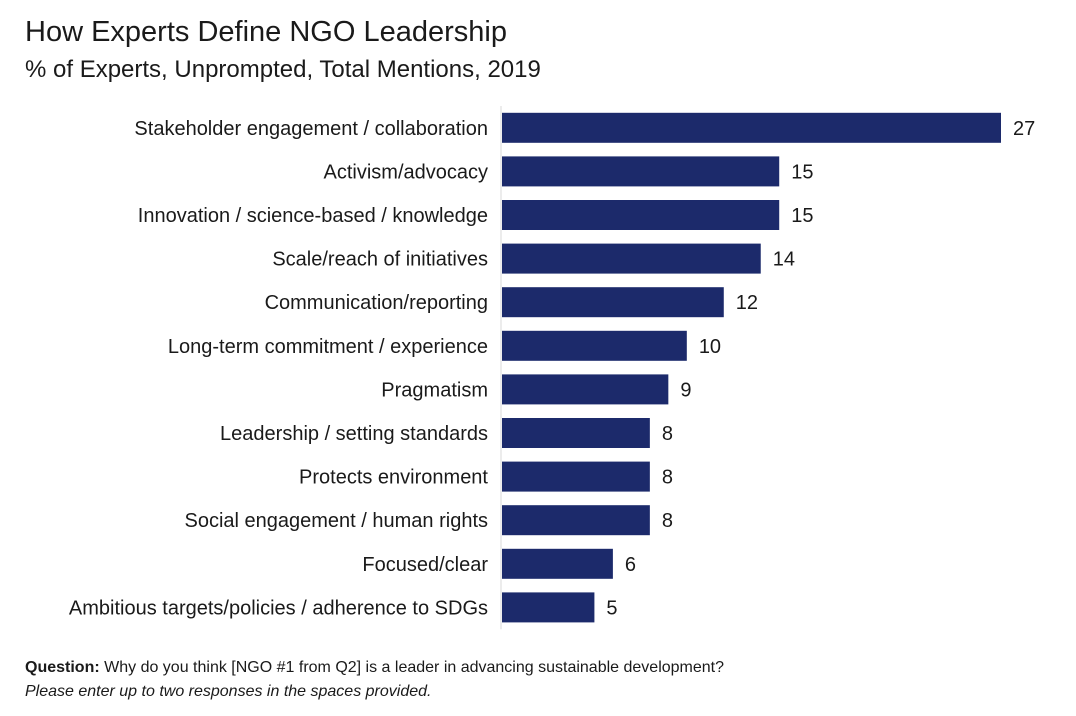 The image size is (1076, 716). What do you see at coordinates (62, 667) in the screenshot?
I see `footnote-question-label: Question:` at bounding box center [62, 667].